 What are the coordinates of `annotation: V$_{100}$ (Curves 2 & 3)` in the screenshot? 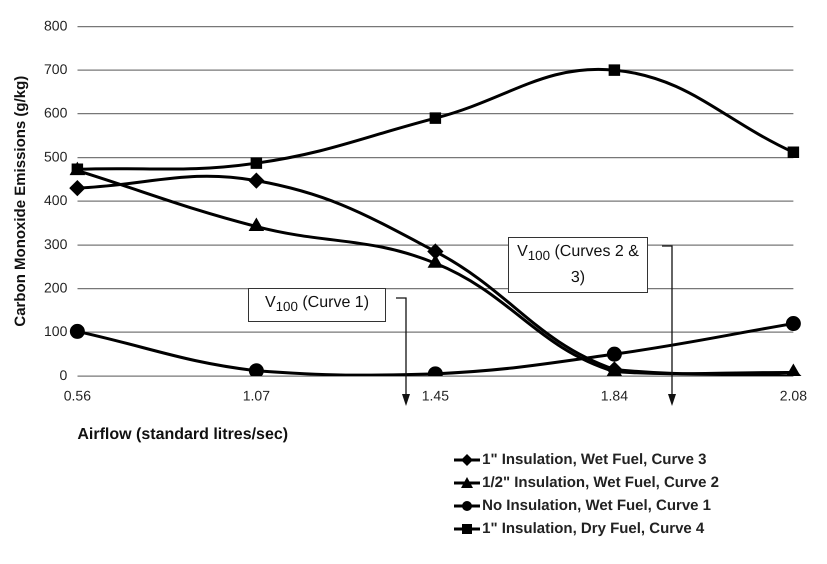 It's located at (578, 265).